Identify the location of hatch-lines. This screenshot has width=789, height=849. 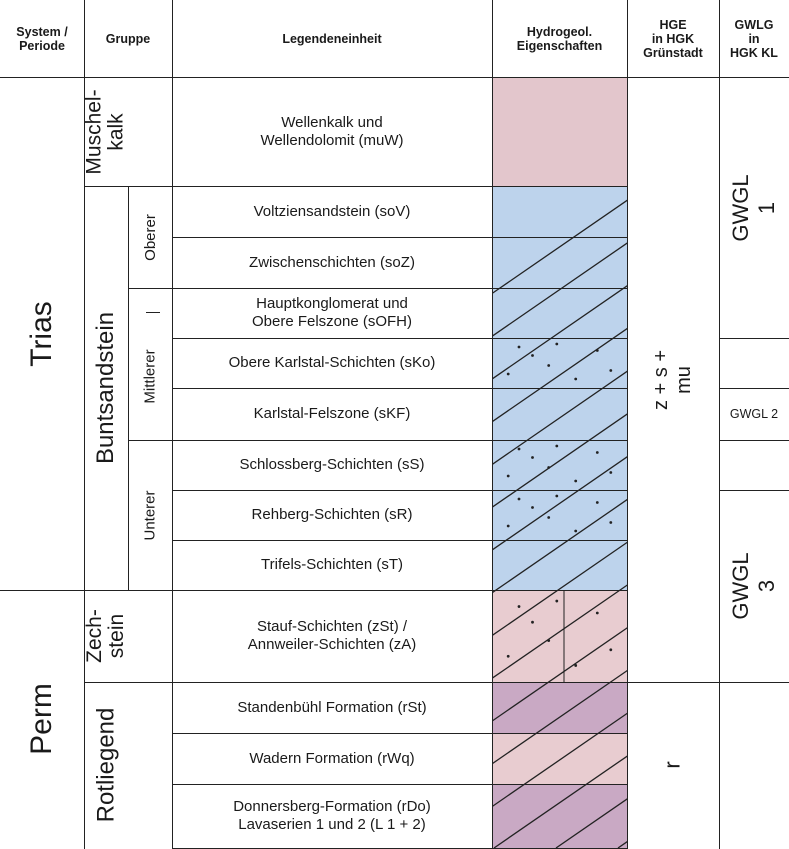
(559, 523).